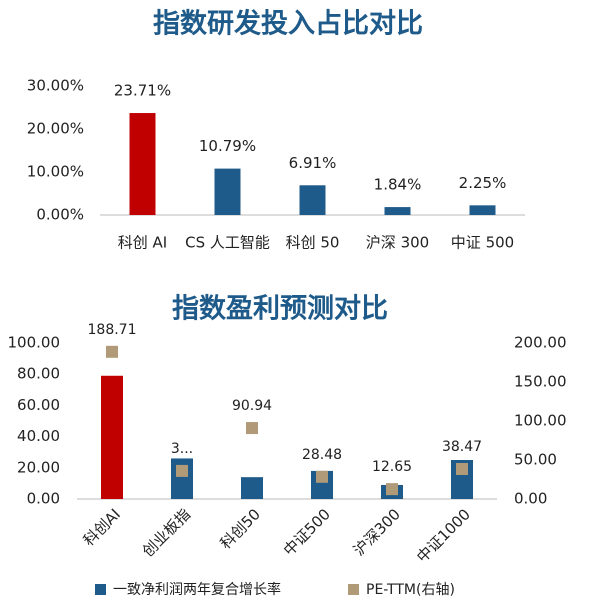 This screenshot has height=613, width=596. What do you see at coordinates (34, 343) in the screenshot?
I see `y-tick-label: 100.00` at bounding box center [34, 343].